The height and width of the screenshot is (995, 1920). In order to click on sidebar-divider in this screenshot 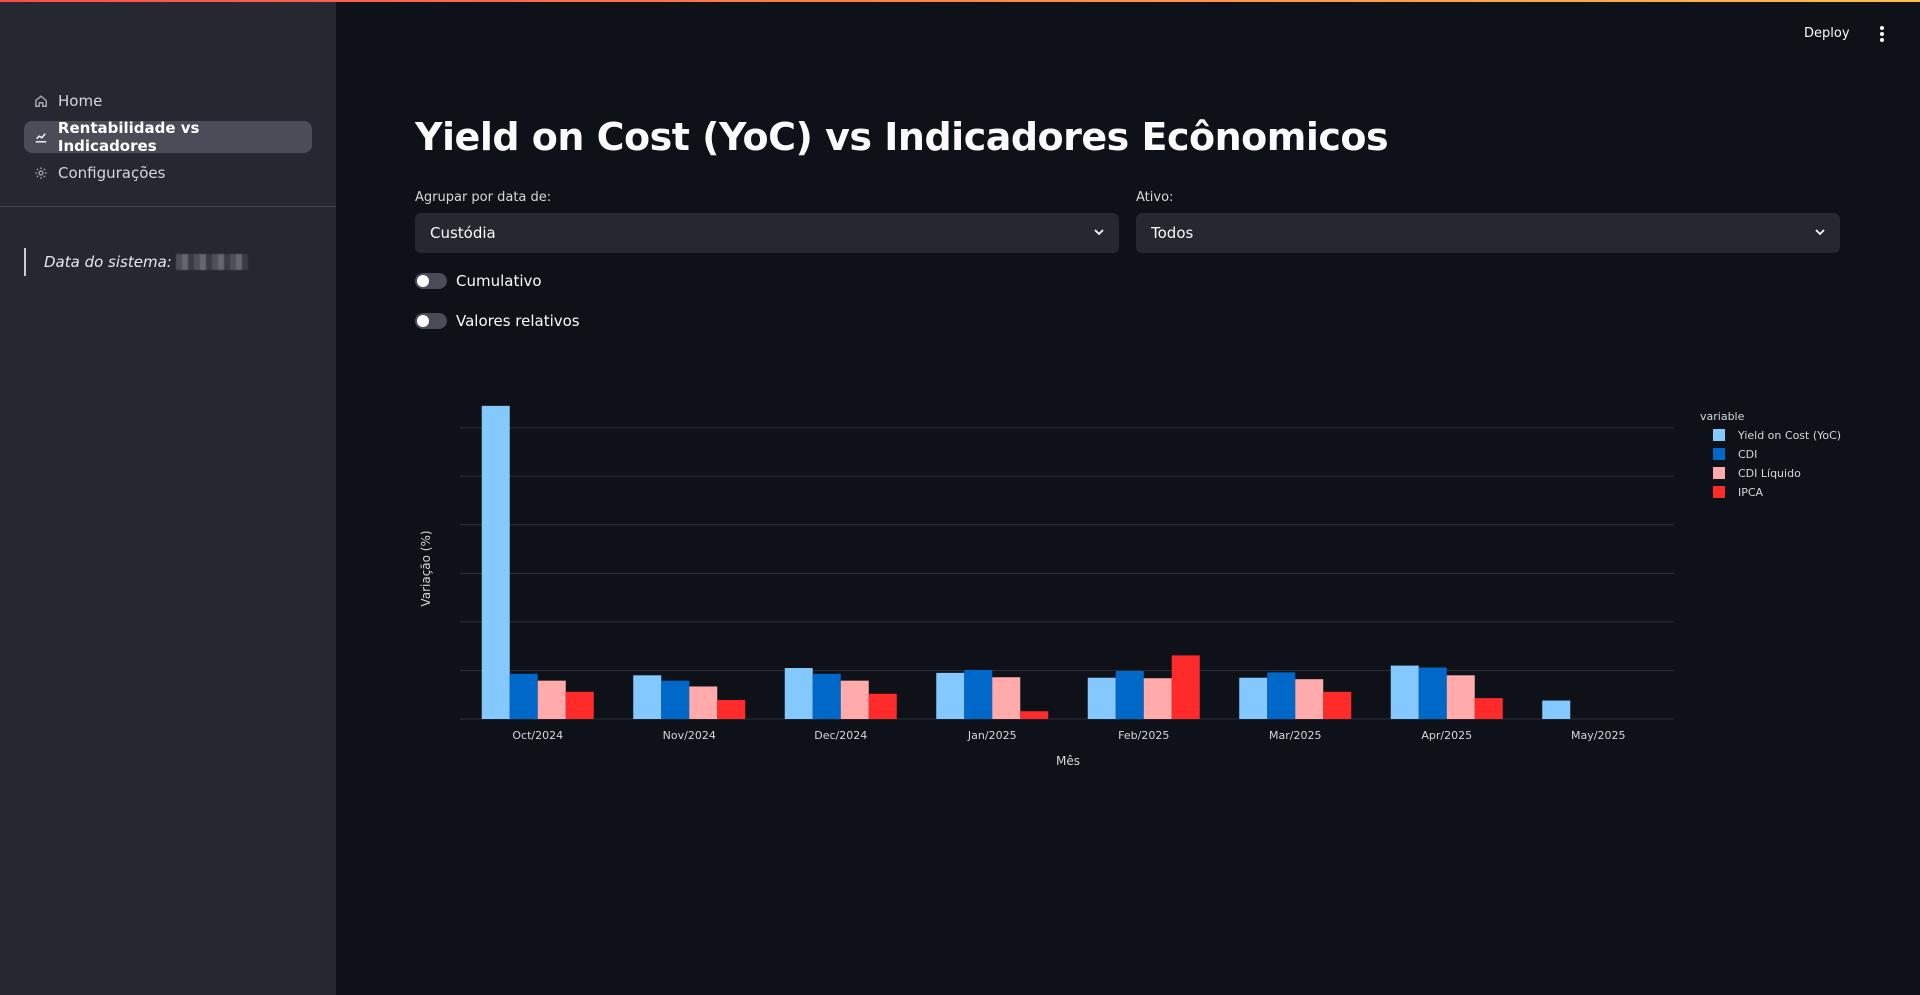, I will do `click(168, 206)`.